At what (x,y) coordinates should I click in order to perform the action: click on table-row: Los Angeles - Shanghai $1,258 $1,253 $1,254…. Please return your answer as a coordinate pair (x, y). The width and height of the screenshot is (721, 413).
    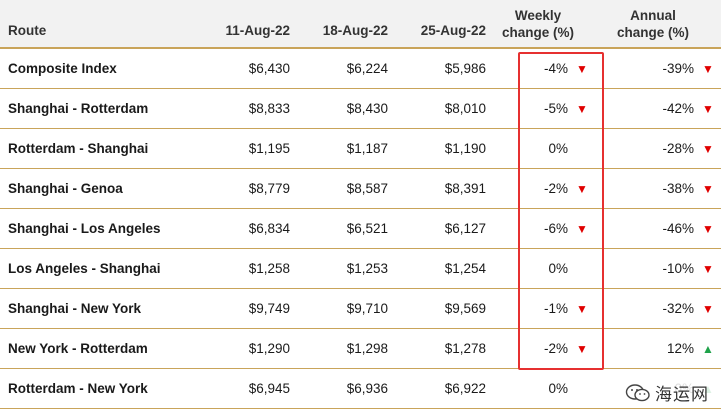
    Looking at the image, I should click on (360, 269).